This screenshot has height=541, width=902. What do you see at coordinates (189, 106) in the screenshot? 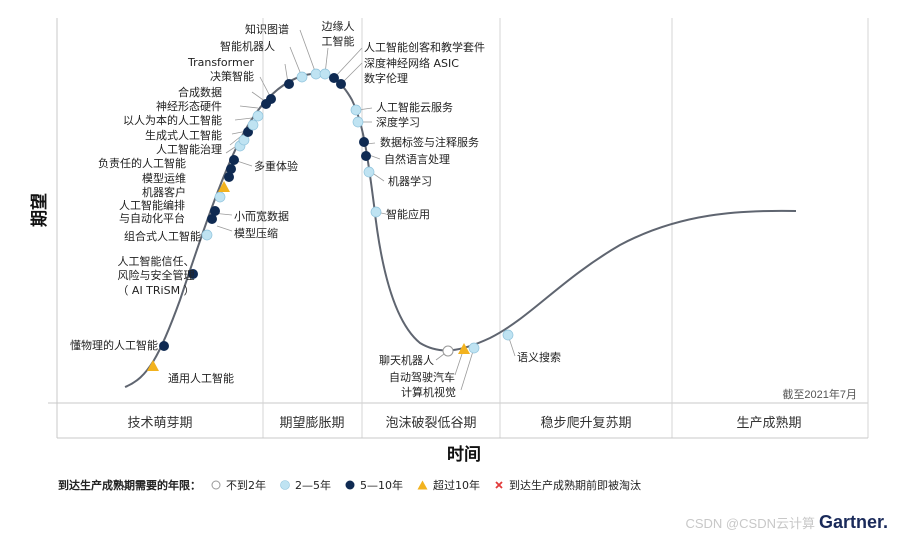
I see `tech-label-neuromorphic: 神经形态硬件` at bounding box center [189, 106].